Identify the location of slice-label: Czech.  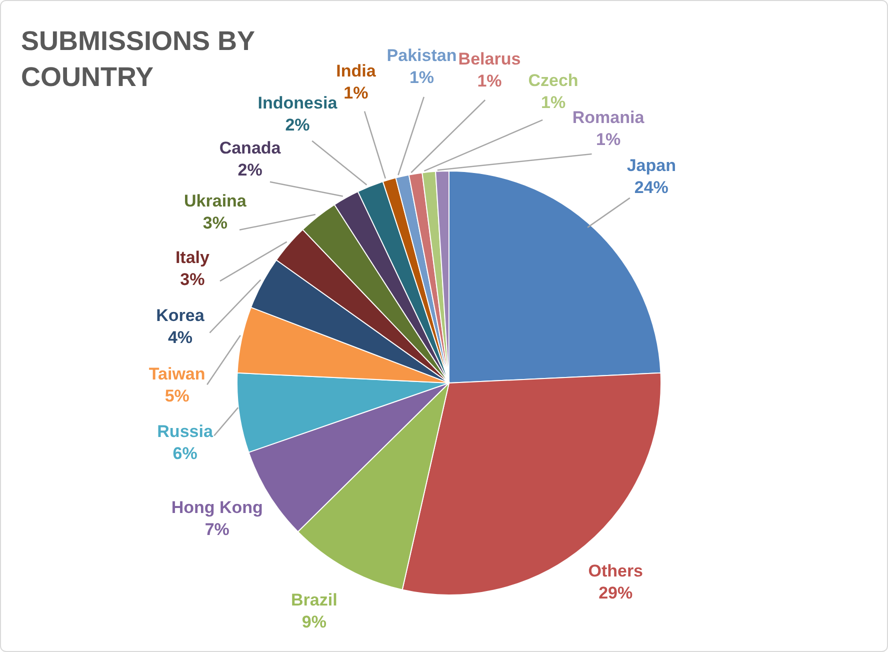
(553, 80).